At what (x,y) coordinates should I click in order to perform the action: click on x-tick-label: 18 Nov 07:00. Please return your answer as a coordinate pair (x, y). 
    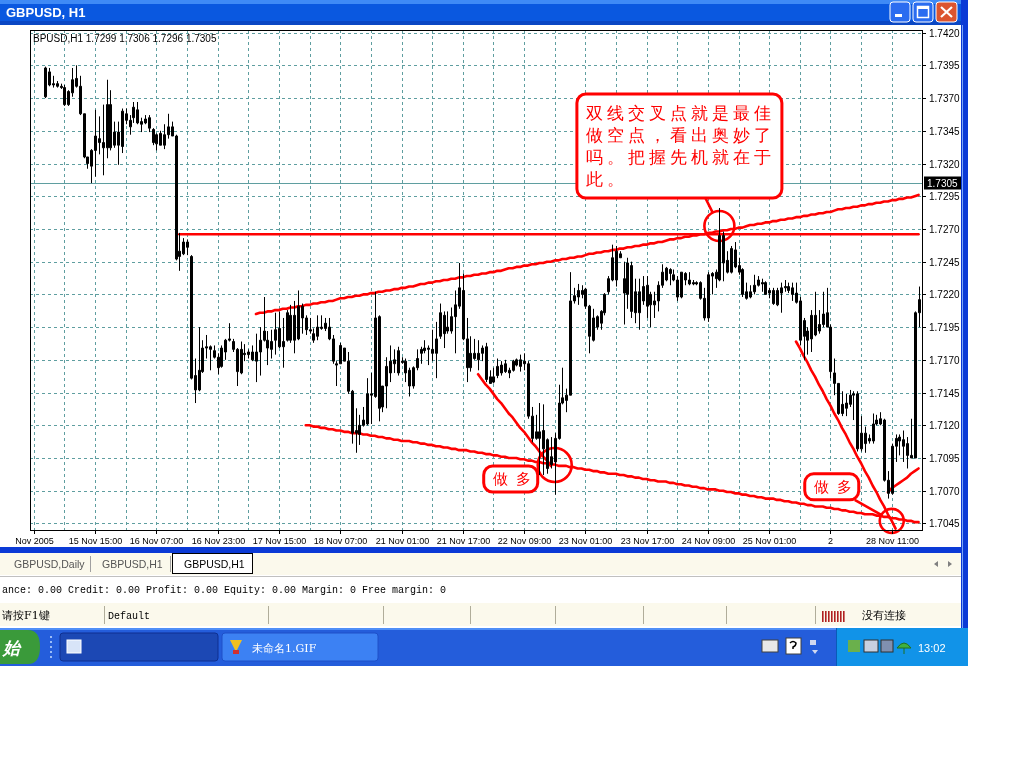
    Looking at the image, I should click on (340, 541).